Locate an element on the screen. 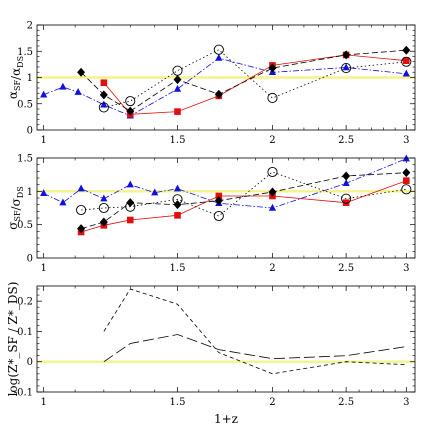 The width and height of the screenshot is (436, 436). y-tick-label: 0.1 is located at coordinates (25, 332).